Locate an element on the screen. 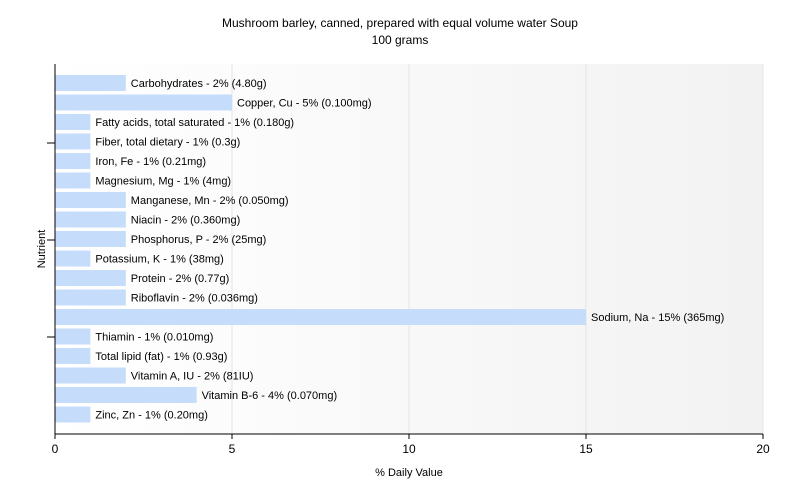  y-axis-title: Nutrient is located at coordinates (42, 249).